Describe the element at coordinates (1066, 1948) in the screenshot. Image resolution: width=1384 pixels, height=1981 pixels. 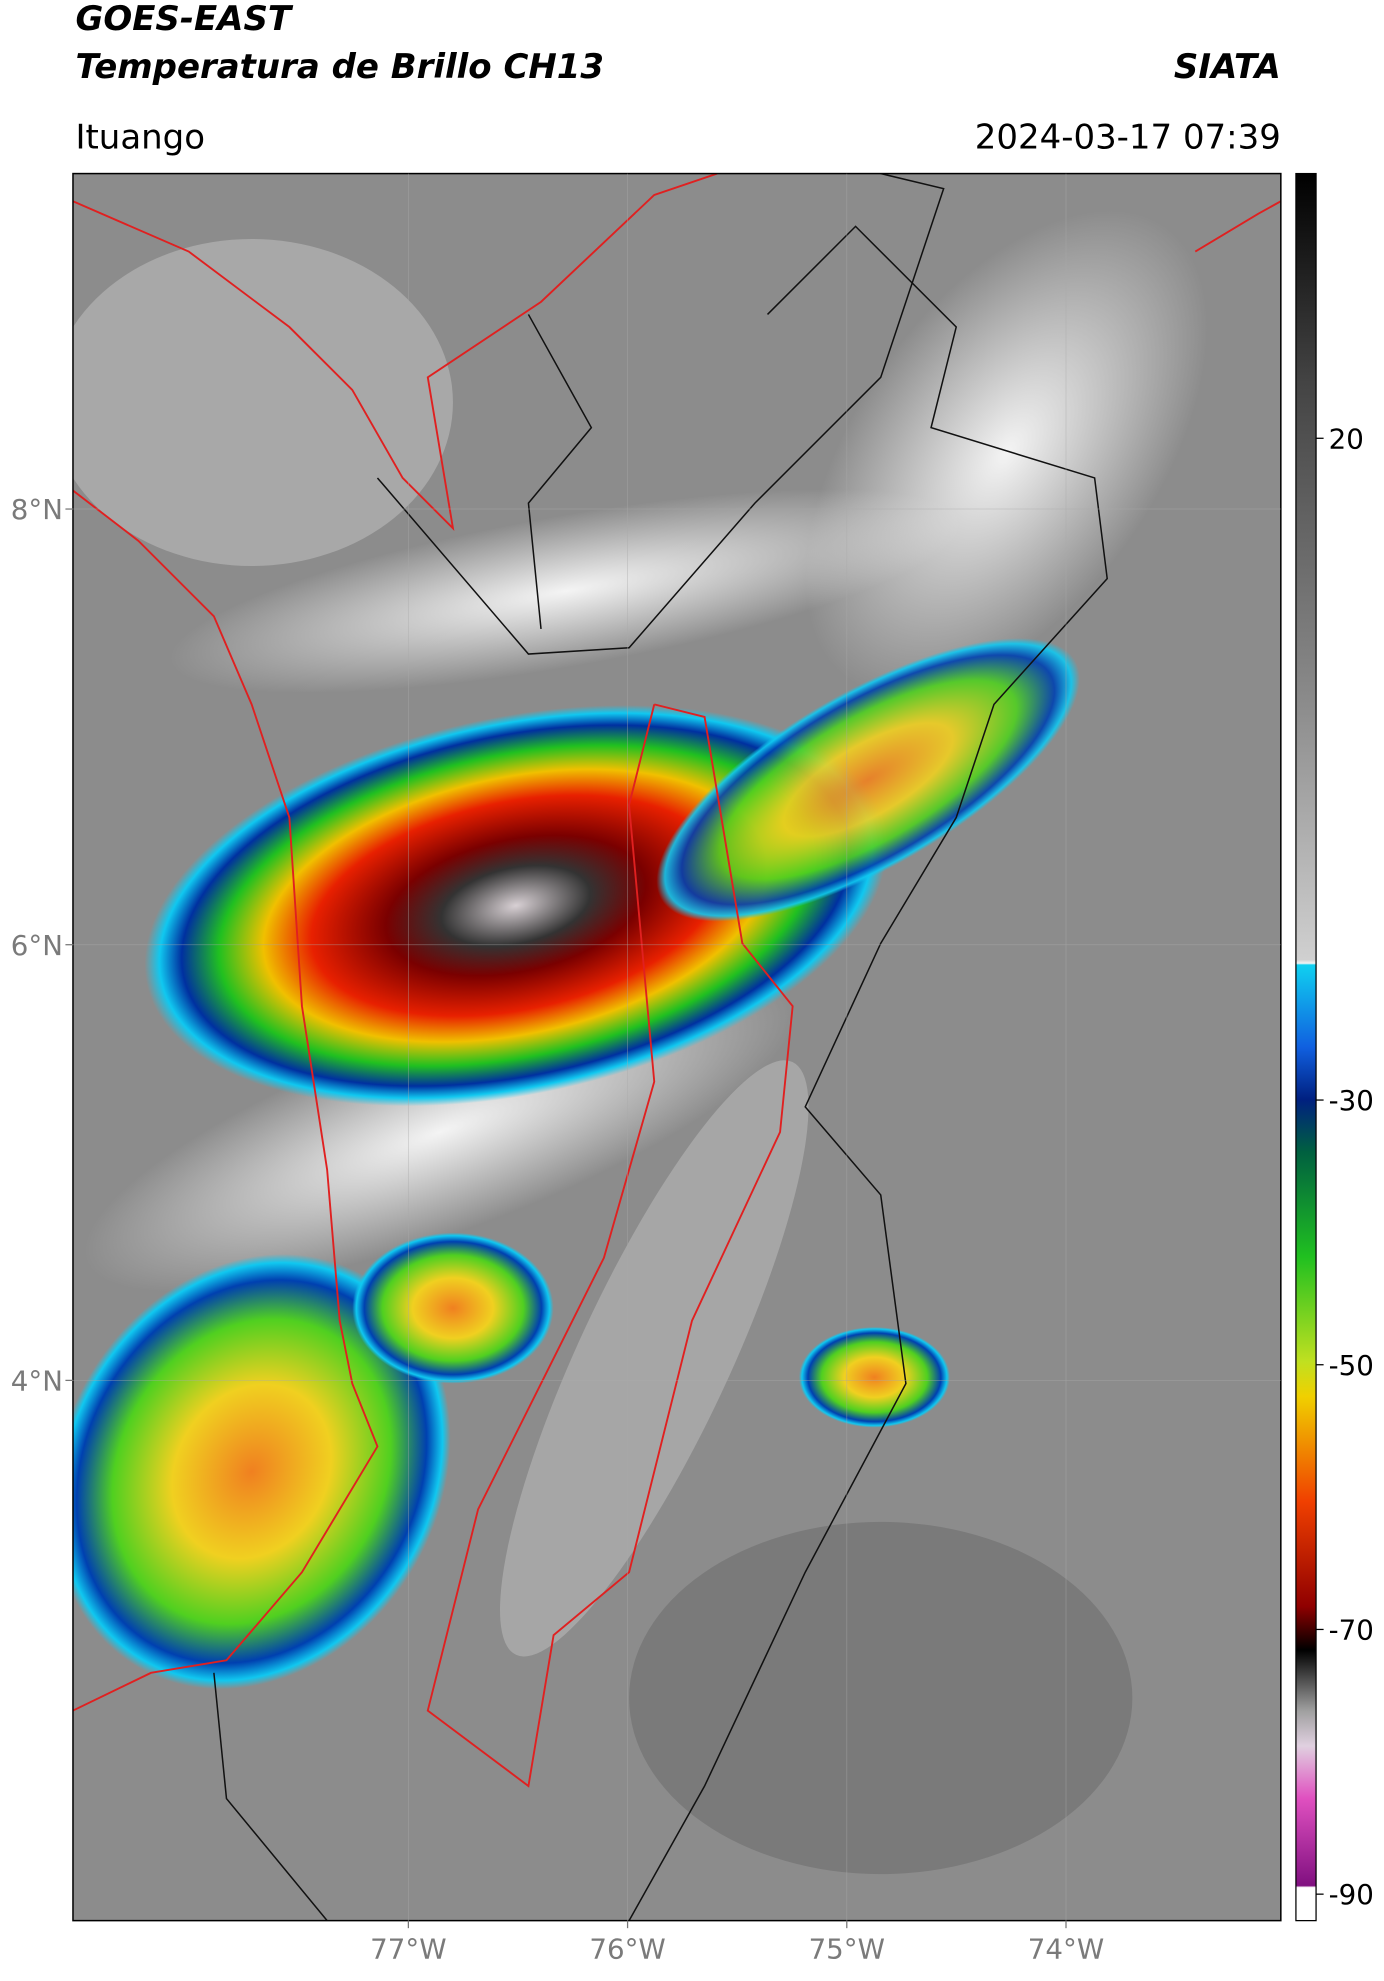
I see `x-tick-label: 74°W` at that location.